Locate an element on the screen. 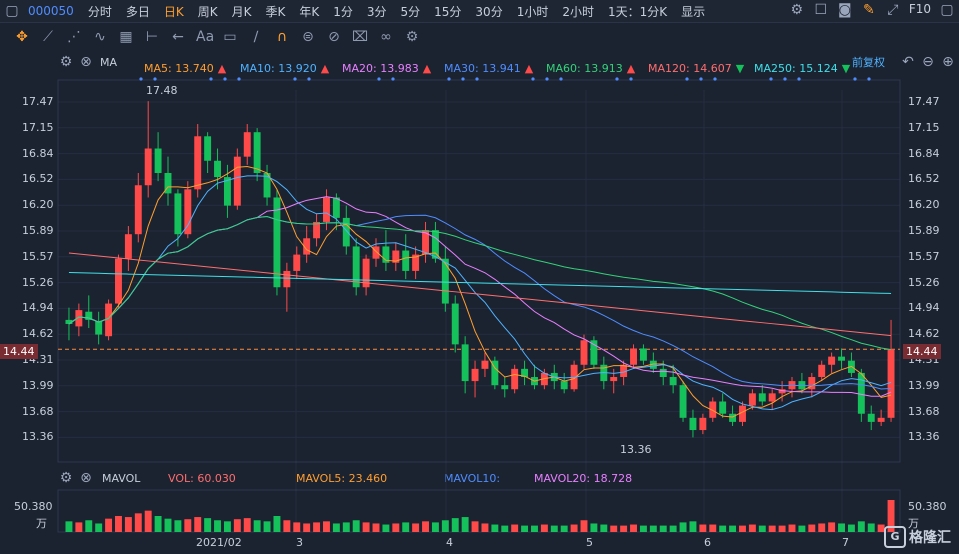  arrow-tool-icon: ← is located at coordinates (178, 37).